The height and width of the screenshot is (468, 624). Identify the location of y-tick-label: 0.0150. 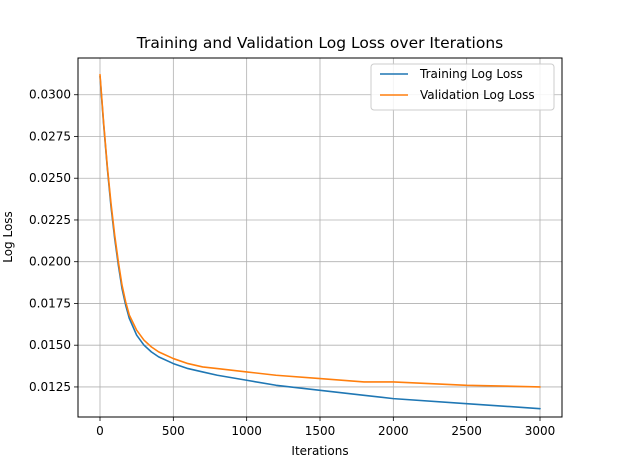
(50, 345).